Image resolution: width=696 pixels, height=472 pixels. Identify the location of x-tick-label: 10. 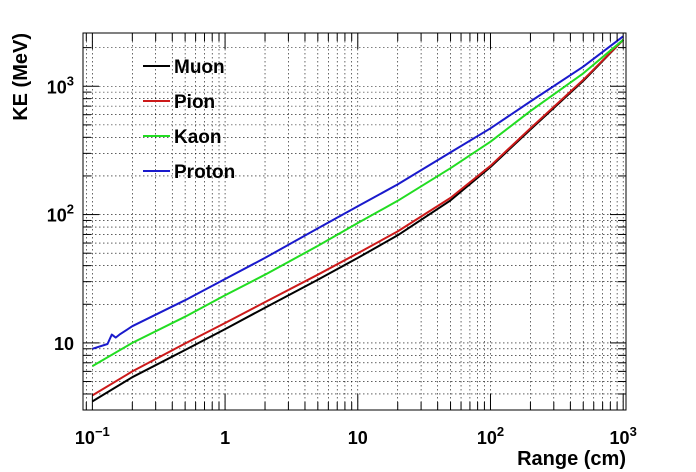
(358, 438).